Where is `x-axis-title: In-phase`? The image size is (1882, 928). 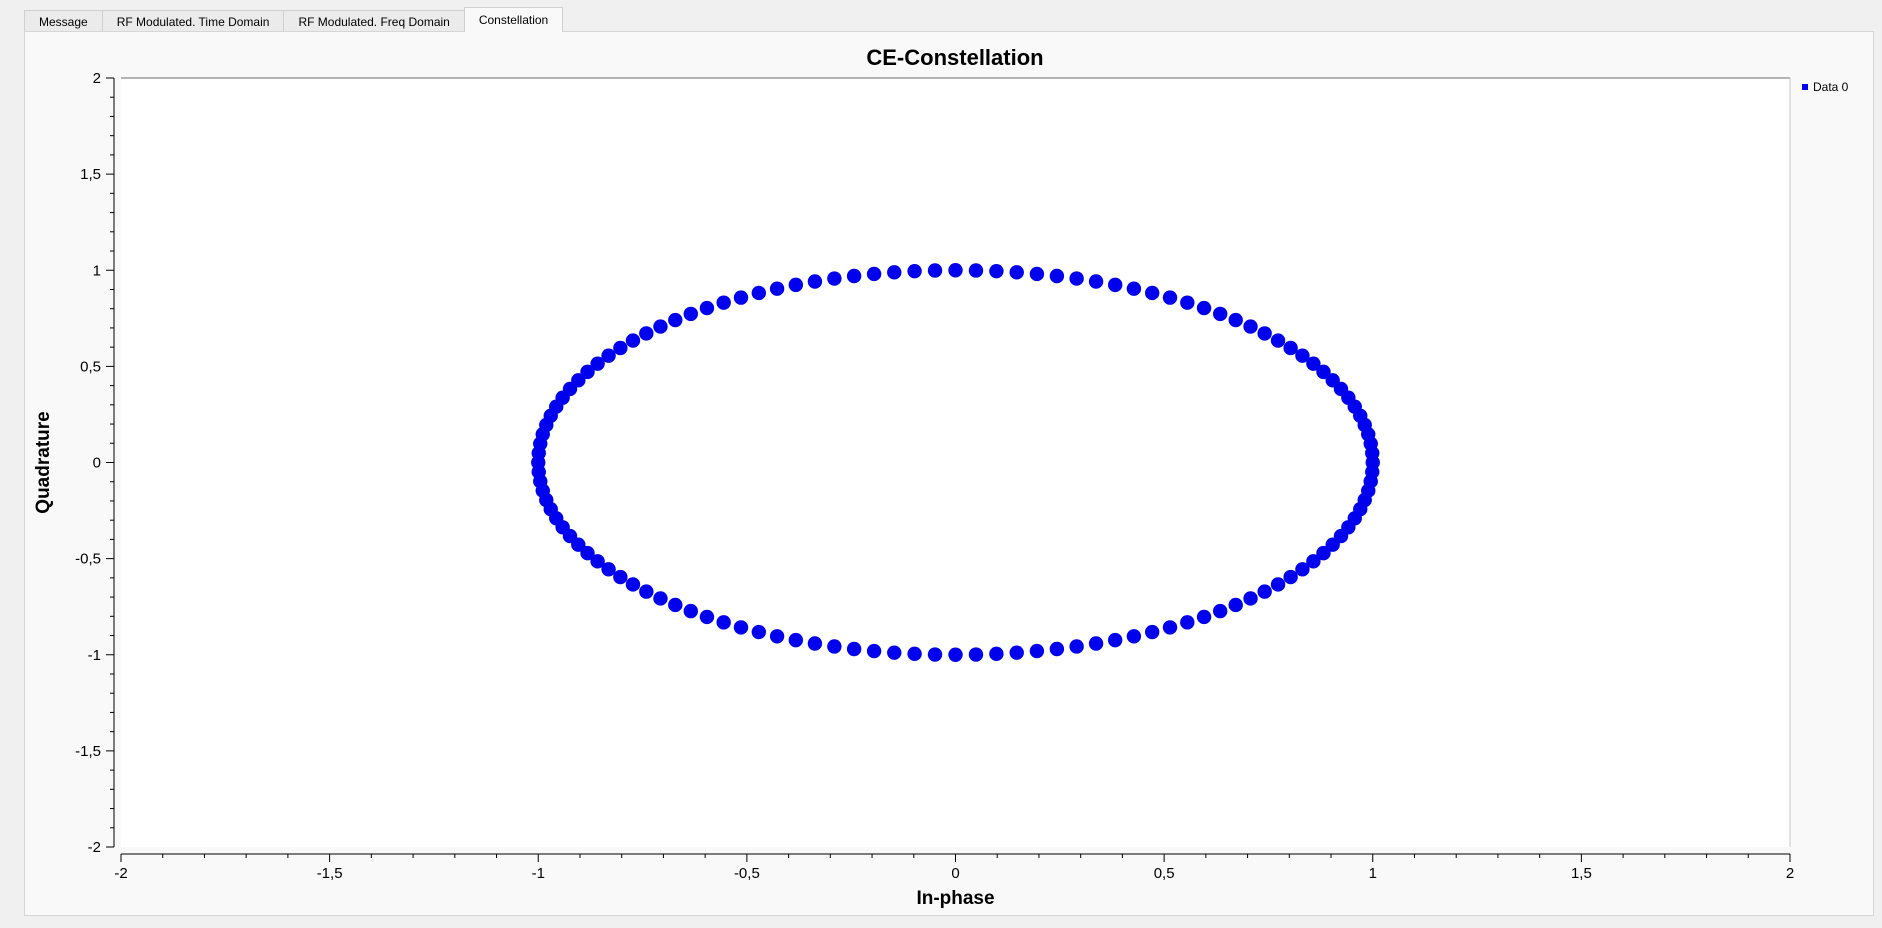 x-axis-title: In-phase is located at coordinates (955, 898).